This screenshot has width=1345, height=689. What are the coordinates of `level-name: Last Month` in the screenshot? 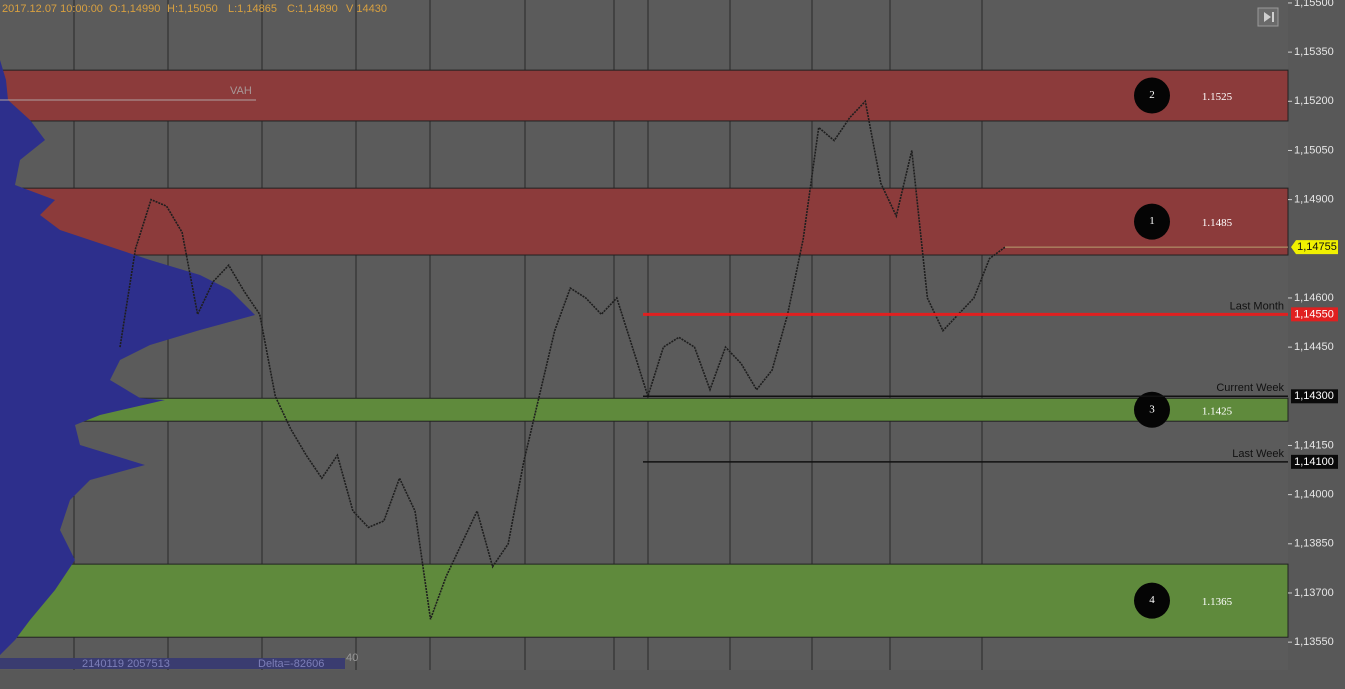 It's located at (1257, 306).